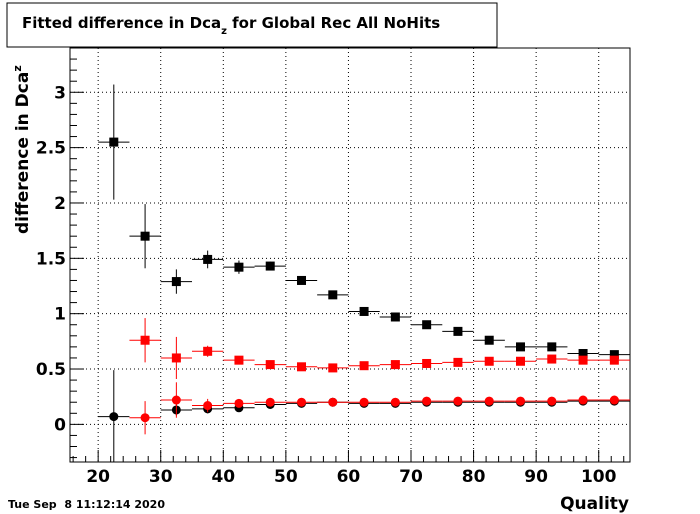 This screenshot has height=514, width=700. What do you see at coordinates (224, 31) in the screenshot?
I see `title-subscript: z` at bounding box center [224, 31].